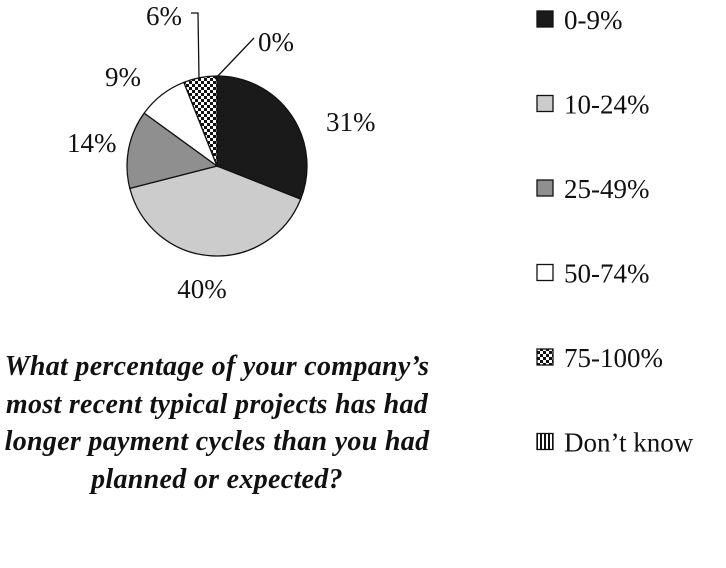 This screenshot has height=568, width=726. I want to click on slice-label-don-t-know: 0%, so click(276, 42).